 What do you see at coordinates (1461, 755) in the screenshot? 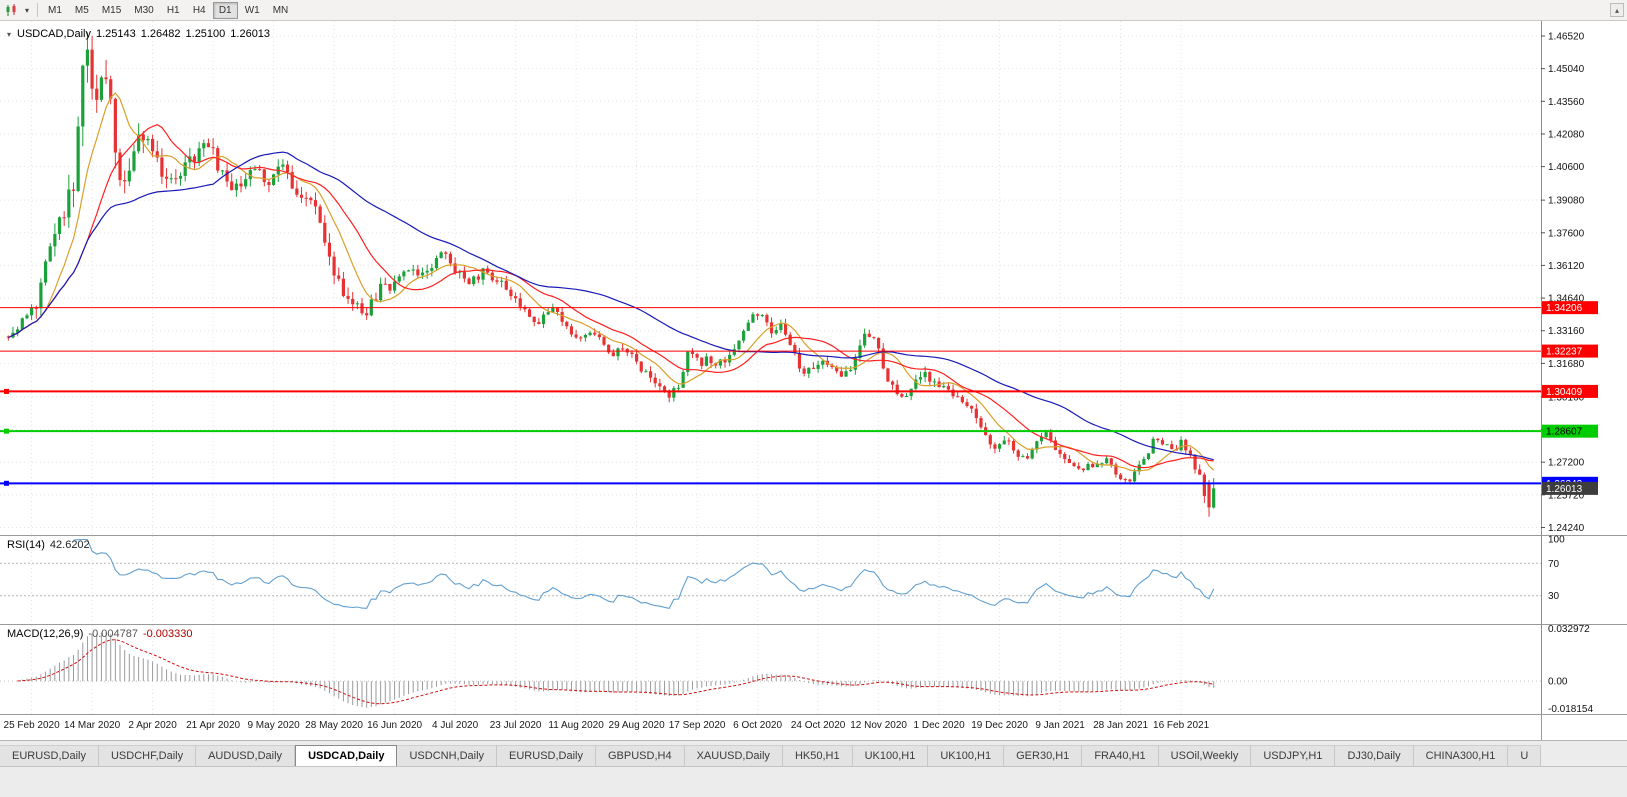
I see `chart-tab-china300-h1: CHINA300,H1` at bounding box center [1461, 755].